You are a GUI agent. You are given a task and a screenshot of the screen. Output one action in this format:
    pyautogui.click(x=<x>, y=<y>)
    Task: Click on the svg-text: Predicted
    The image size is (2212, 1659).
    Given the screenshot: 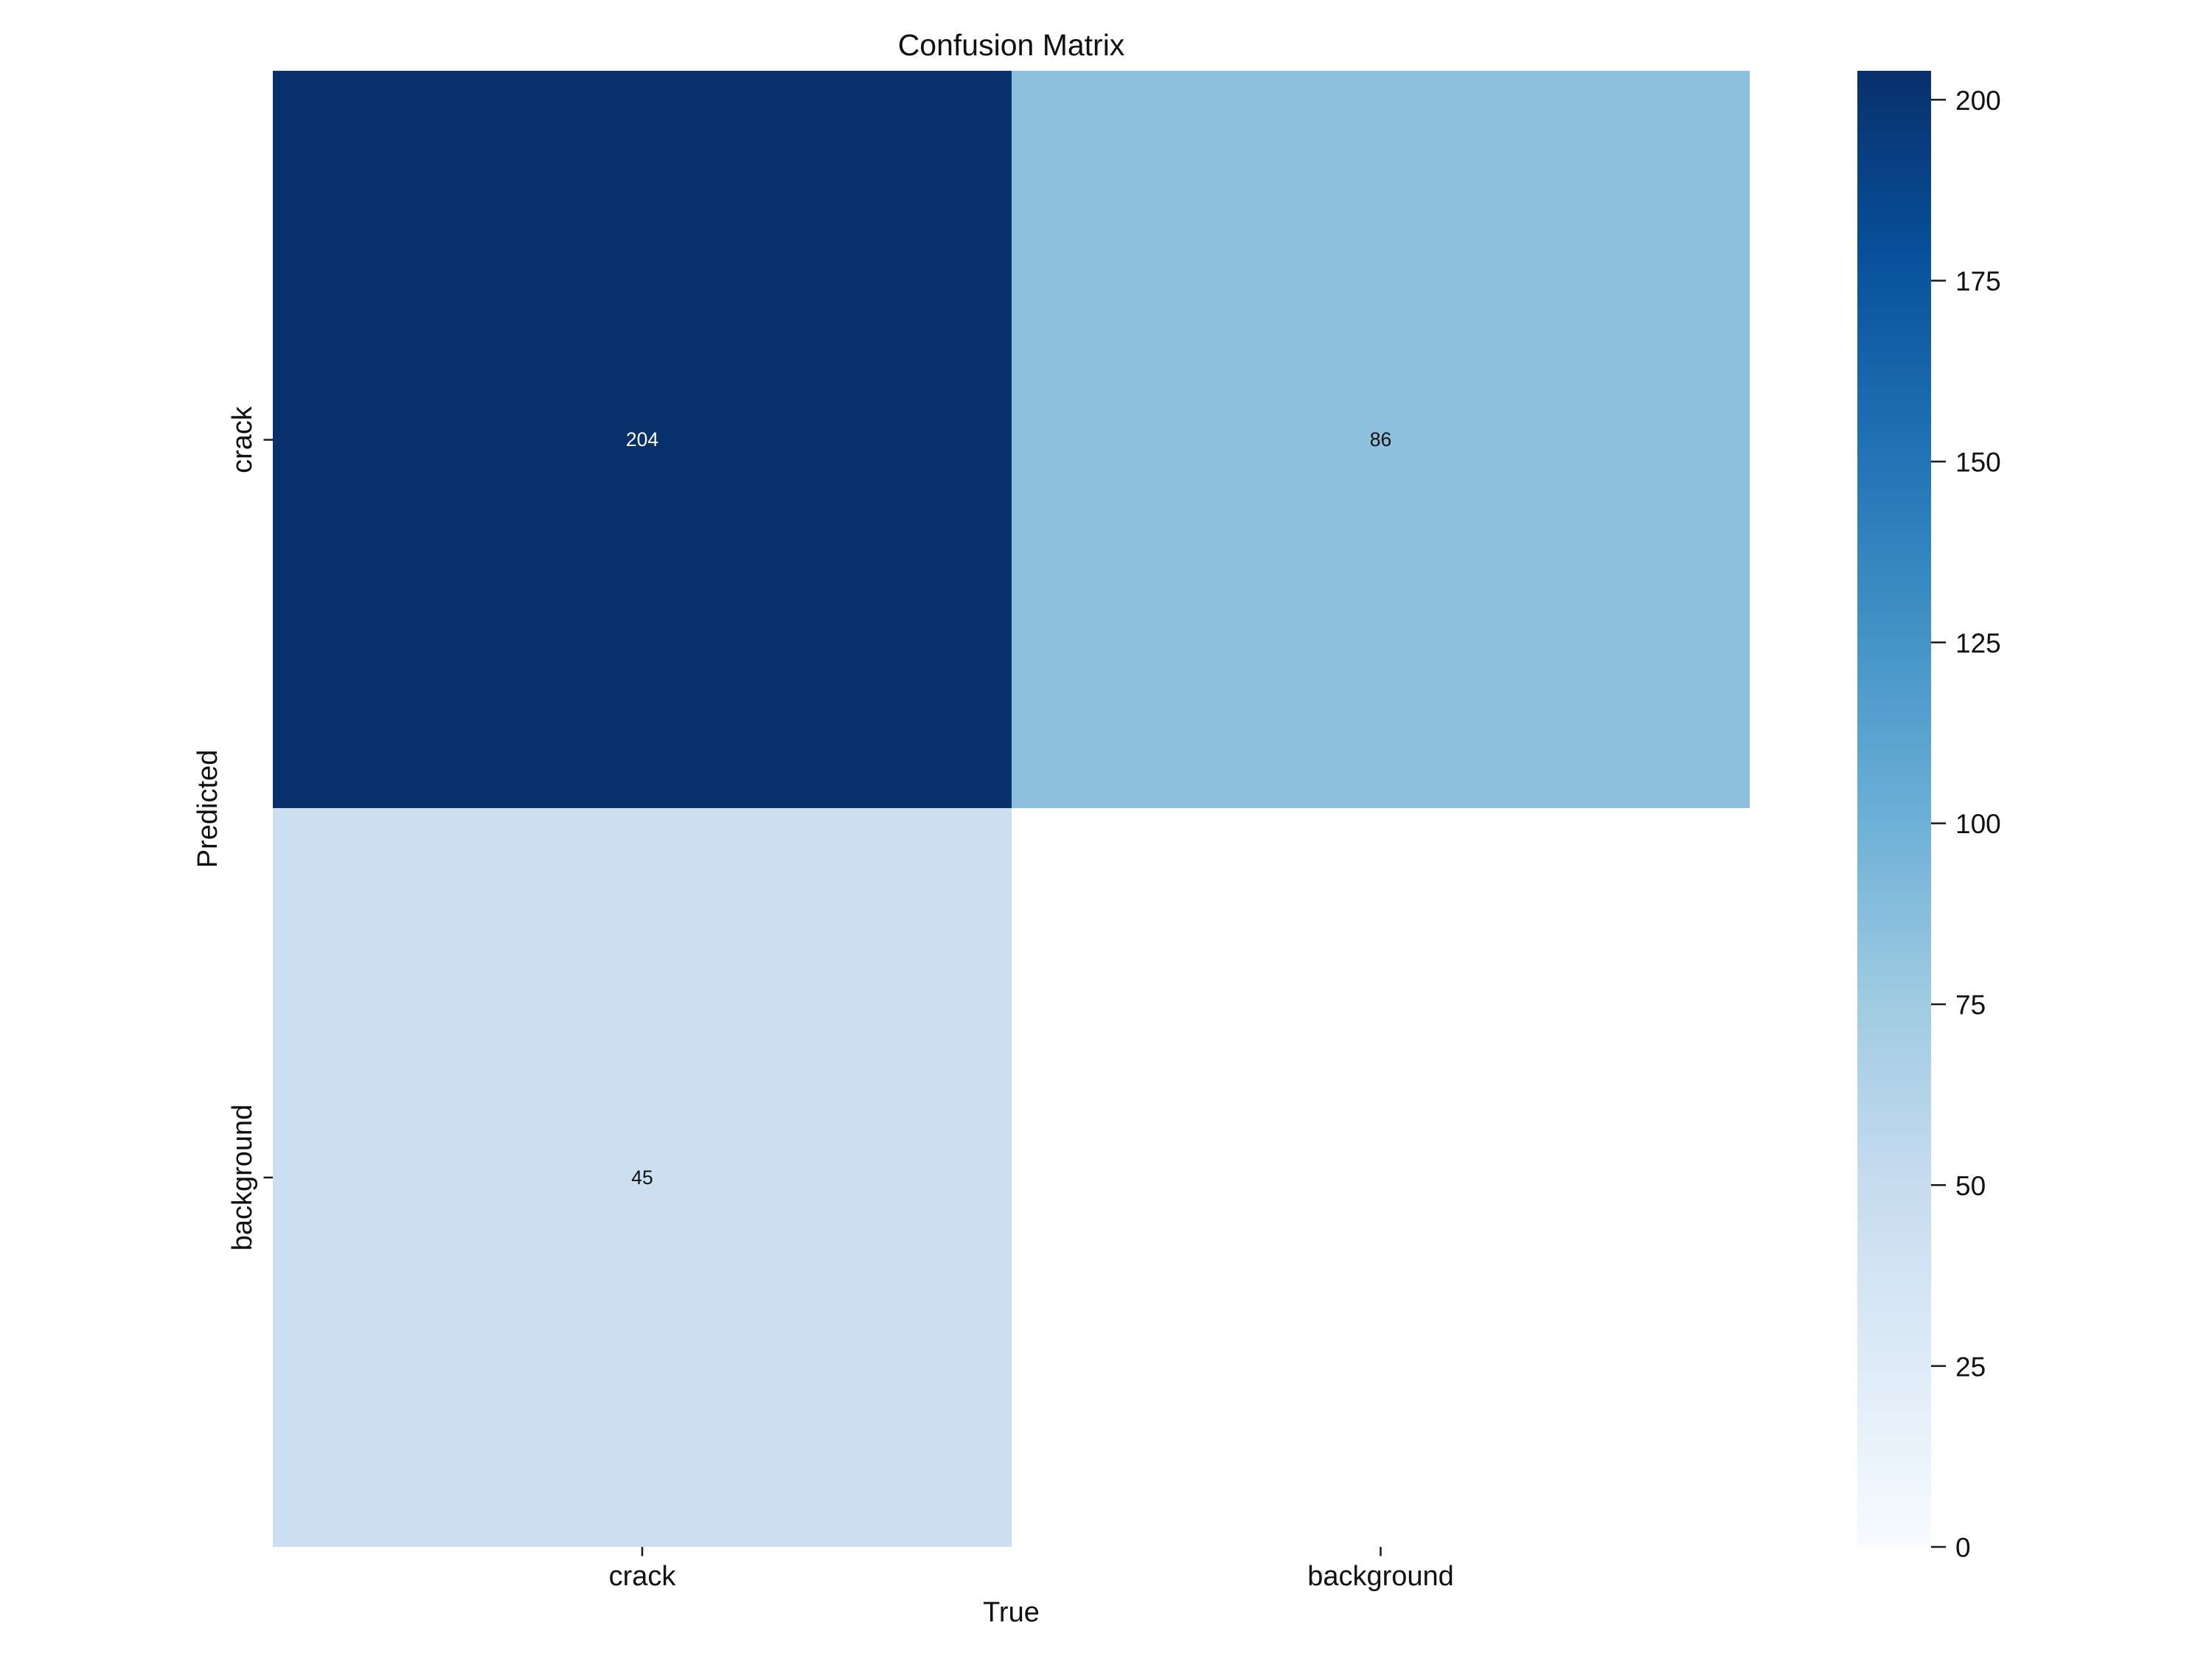 What is the action you would take?
    pyautogui.click(x=207, y=809)
    